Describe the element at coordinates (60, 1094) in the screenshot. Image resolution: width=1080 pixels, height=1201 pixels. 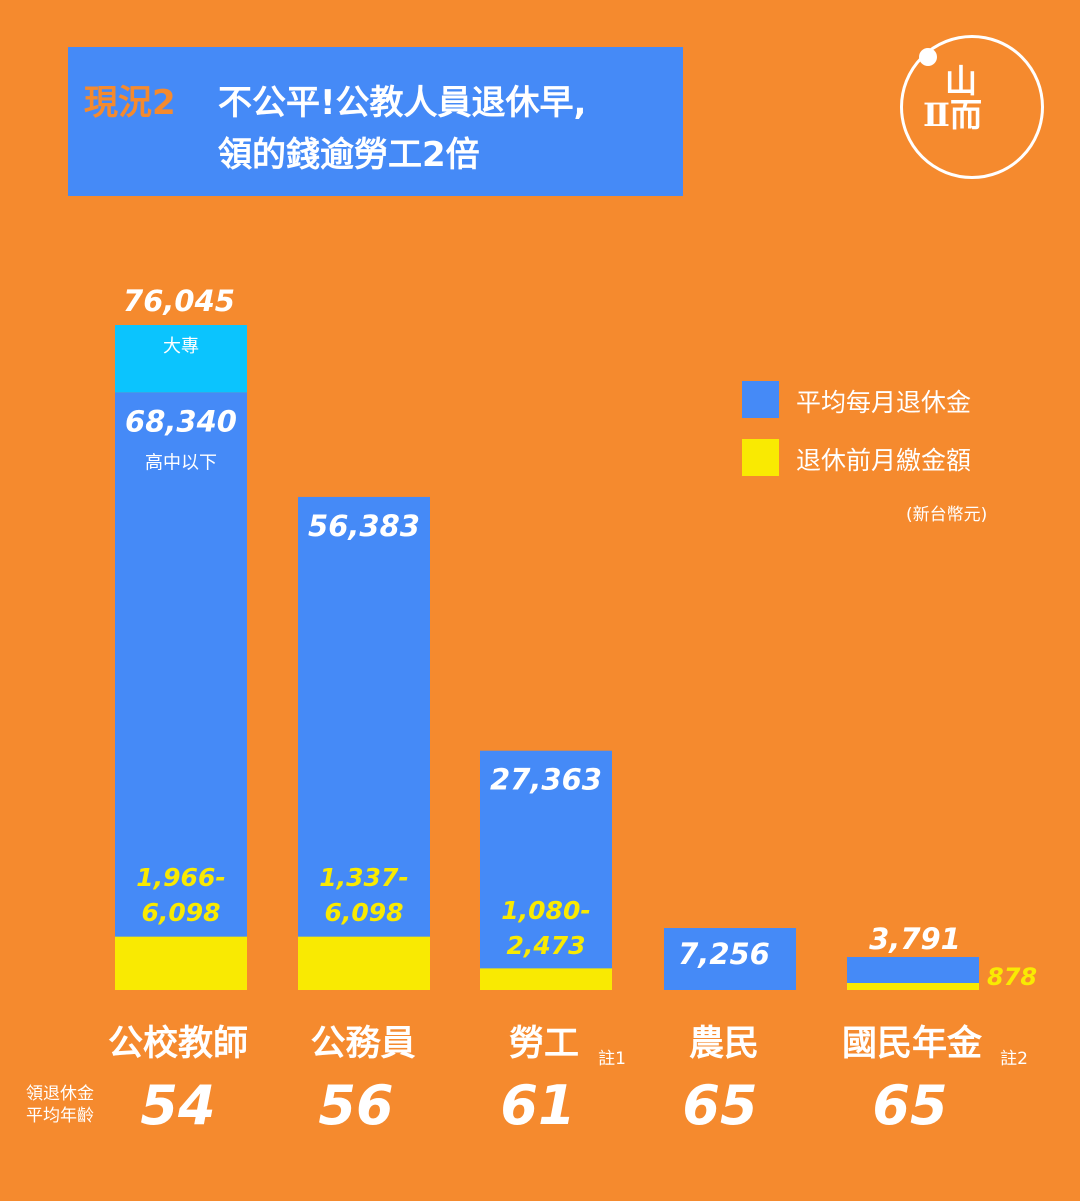
I see `age-label-line-1: 領退休金` at that location.